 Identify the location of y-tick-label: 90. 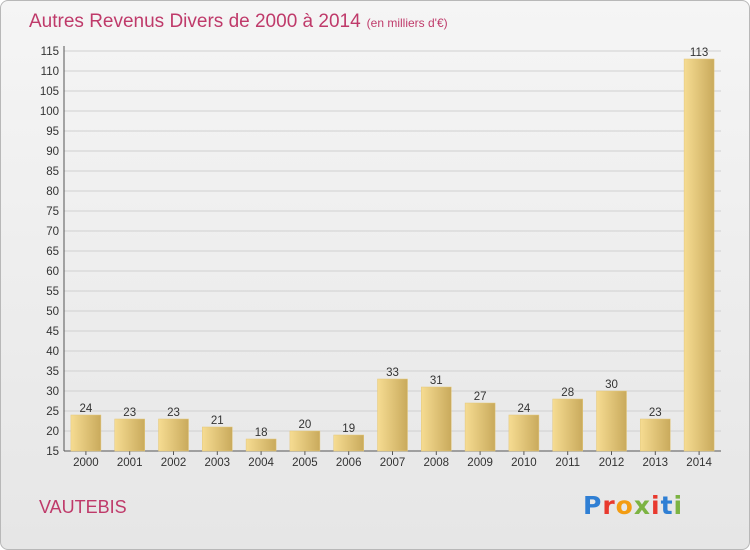
(52, 152).